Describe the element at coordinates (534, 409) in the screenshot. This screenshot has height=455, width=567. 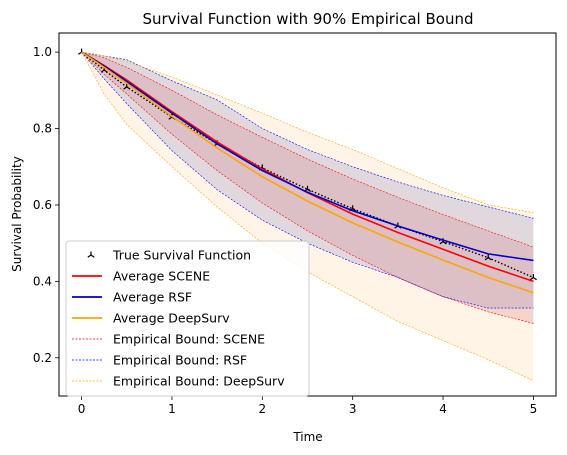
I see `x-tick-label: 5` at that location.